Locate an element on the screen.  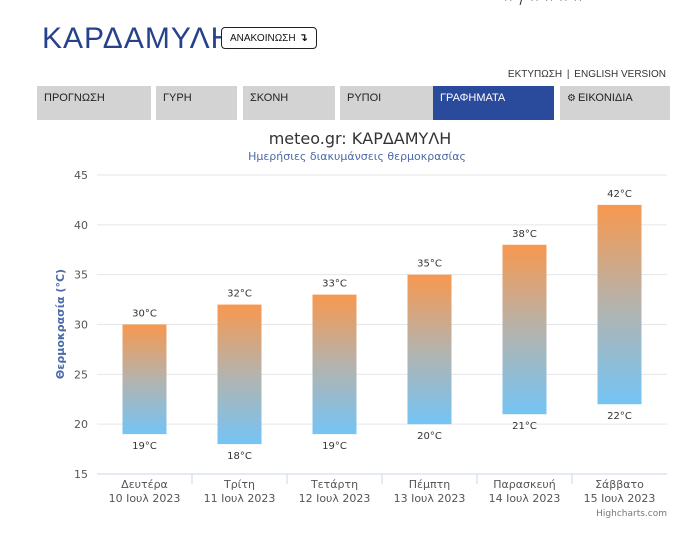
tab-label: ΡΥΠΟΙ is located at coordinates (364, 98).